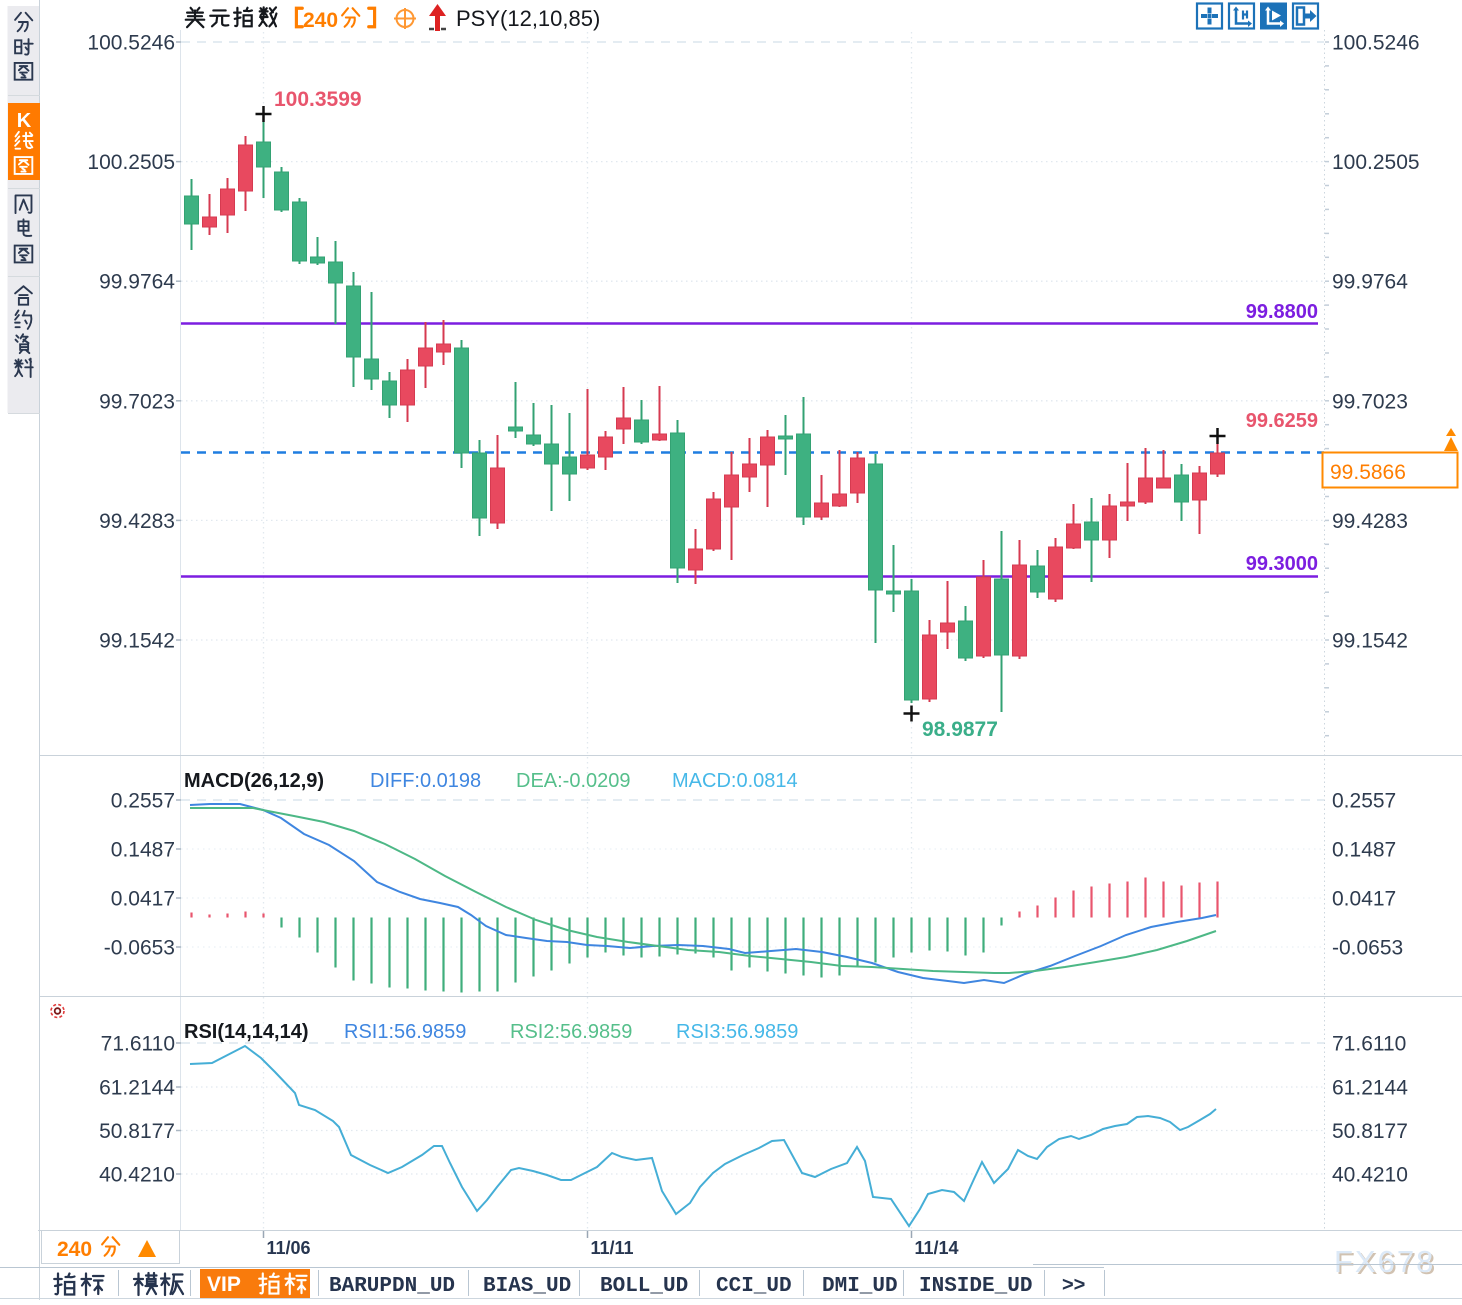 This screenshot has width=1462, height=1305. I want to click on svg-text: RSI(14,14,14), so click(246, 1032).